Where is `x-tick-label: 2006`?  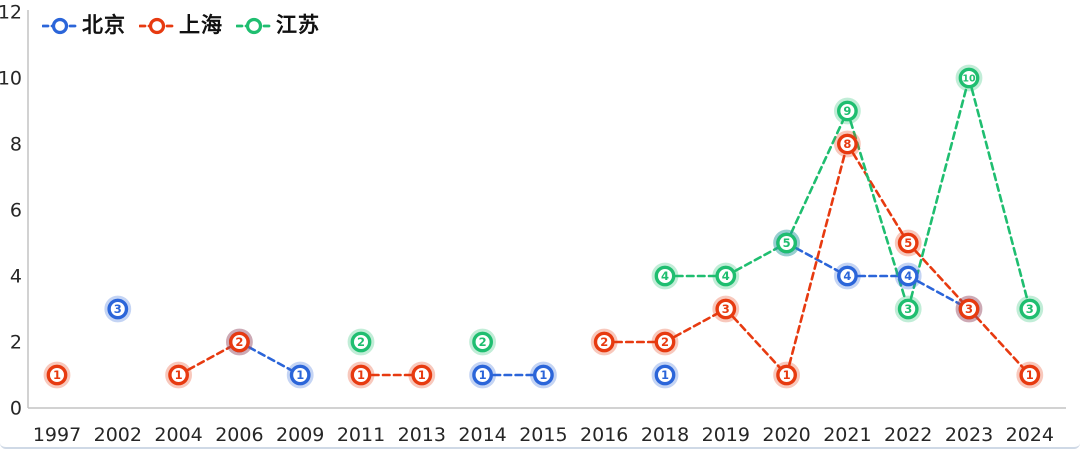 x-tick-label: 2006 is located at coordinates (239, 435).